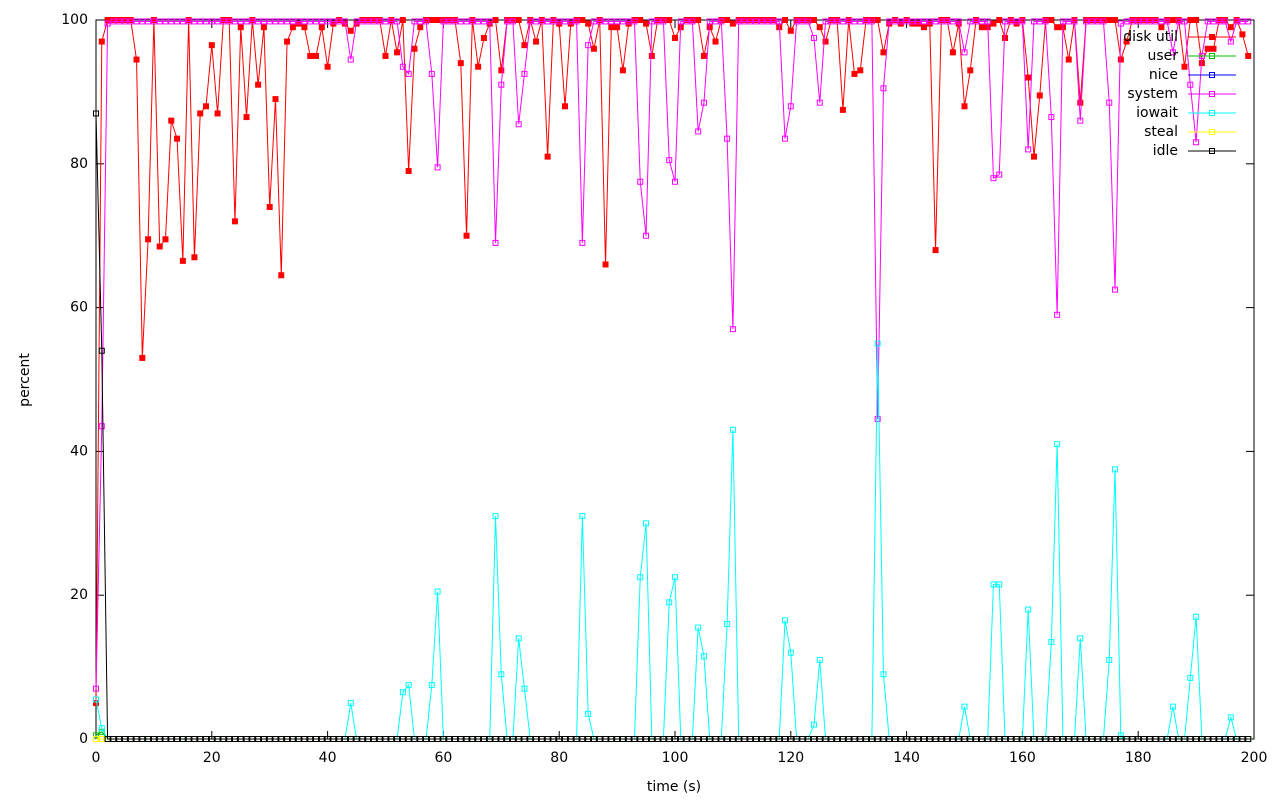 The height and width of the screenshot is (800, 1280). Describe the element at coordinates (25, 380) in the screenshot. I see `y-axis-label: percent` at that location.